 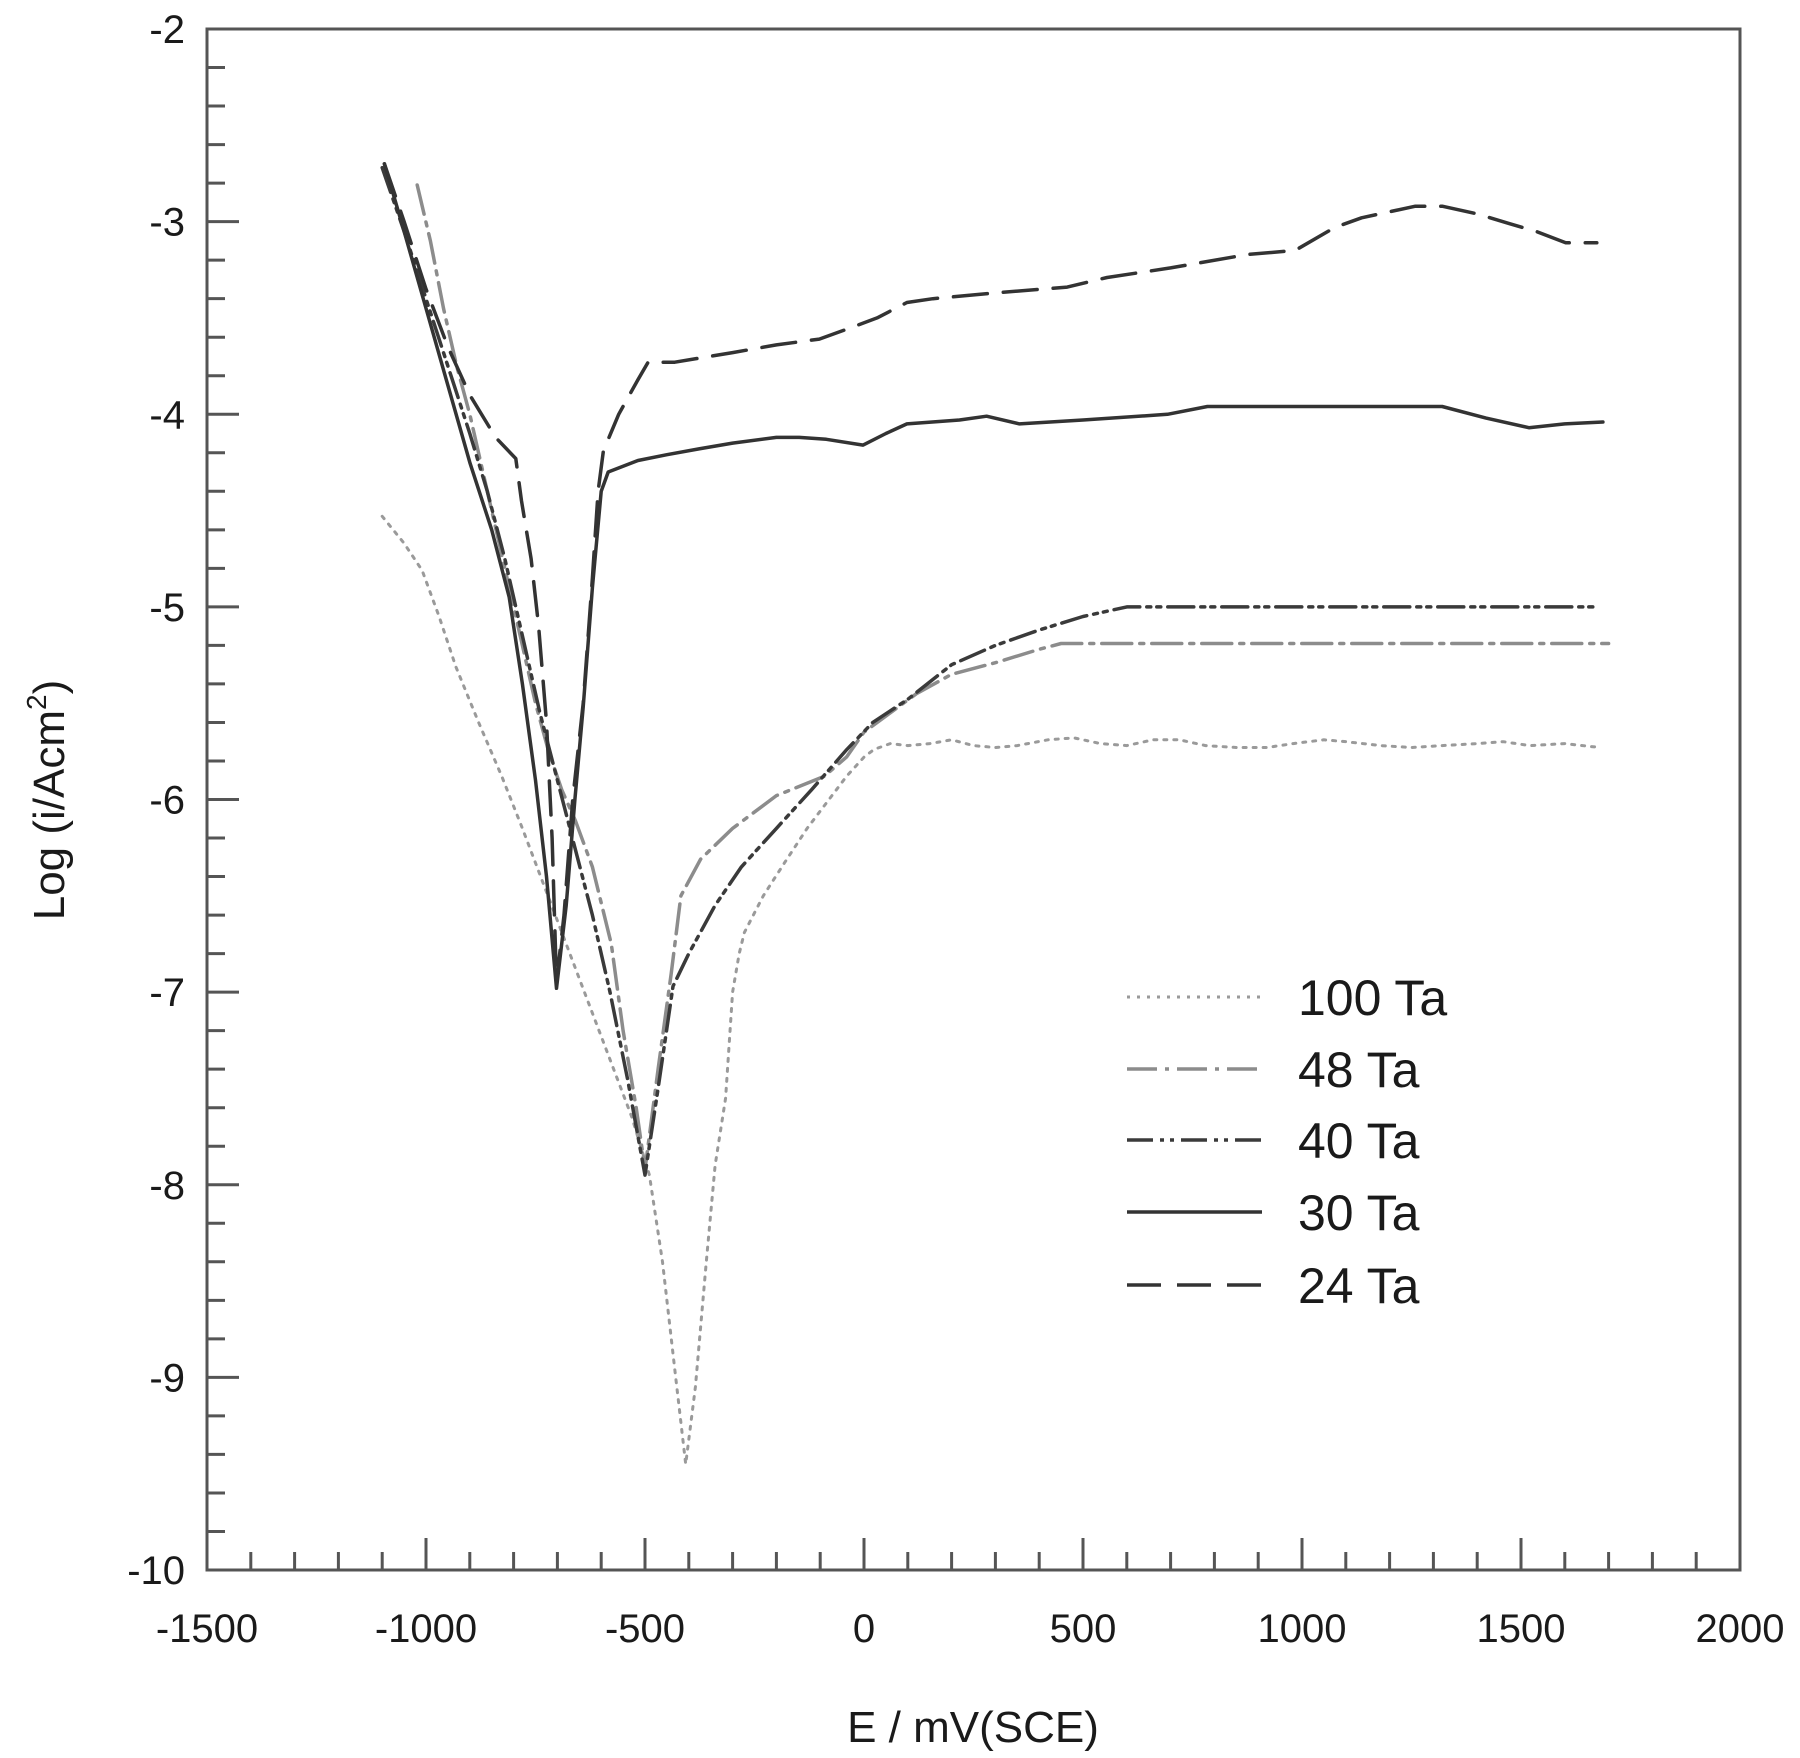 I want to click on legend-label: 100 Ta, so click(x=1372, y=998).